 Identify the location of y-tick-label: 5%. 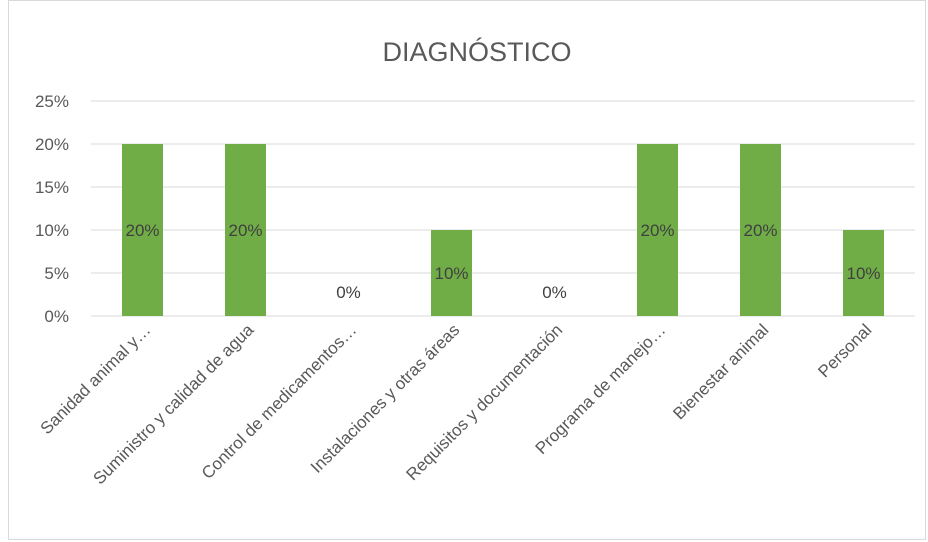
(56, 273).